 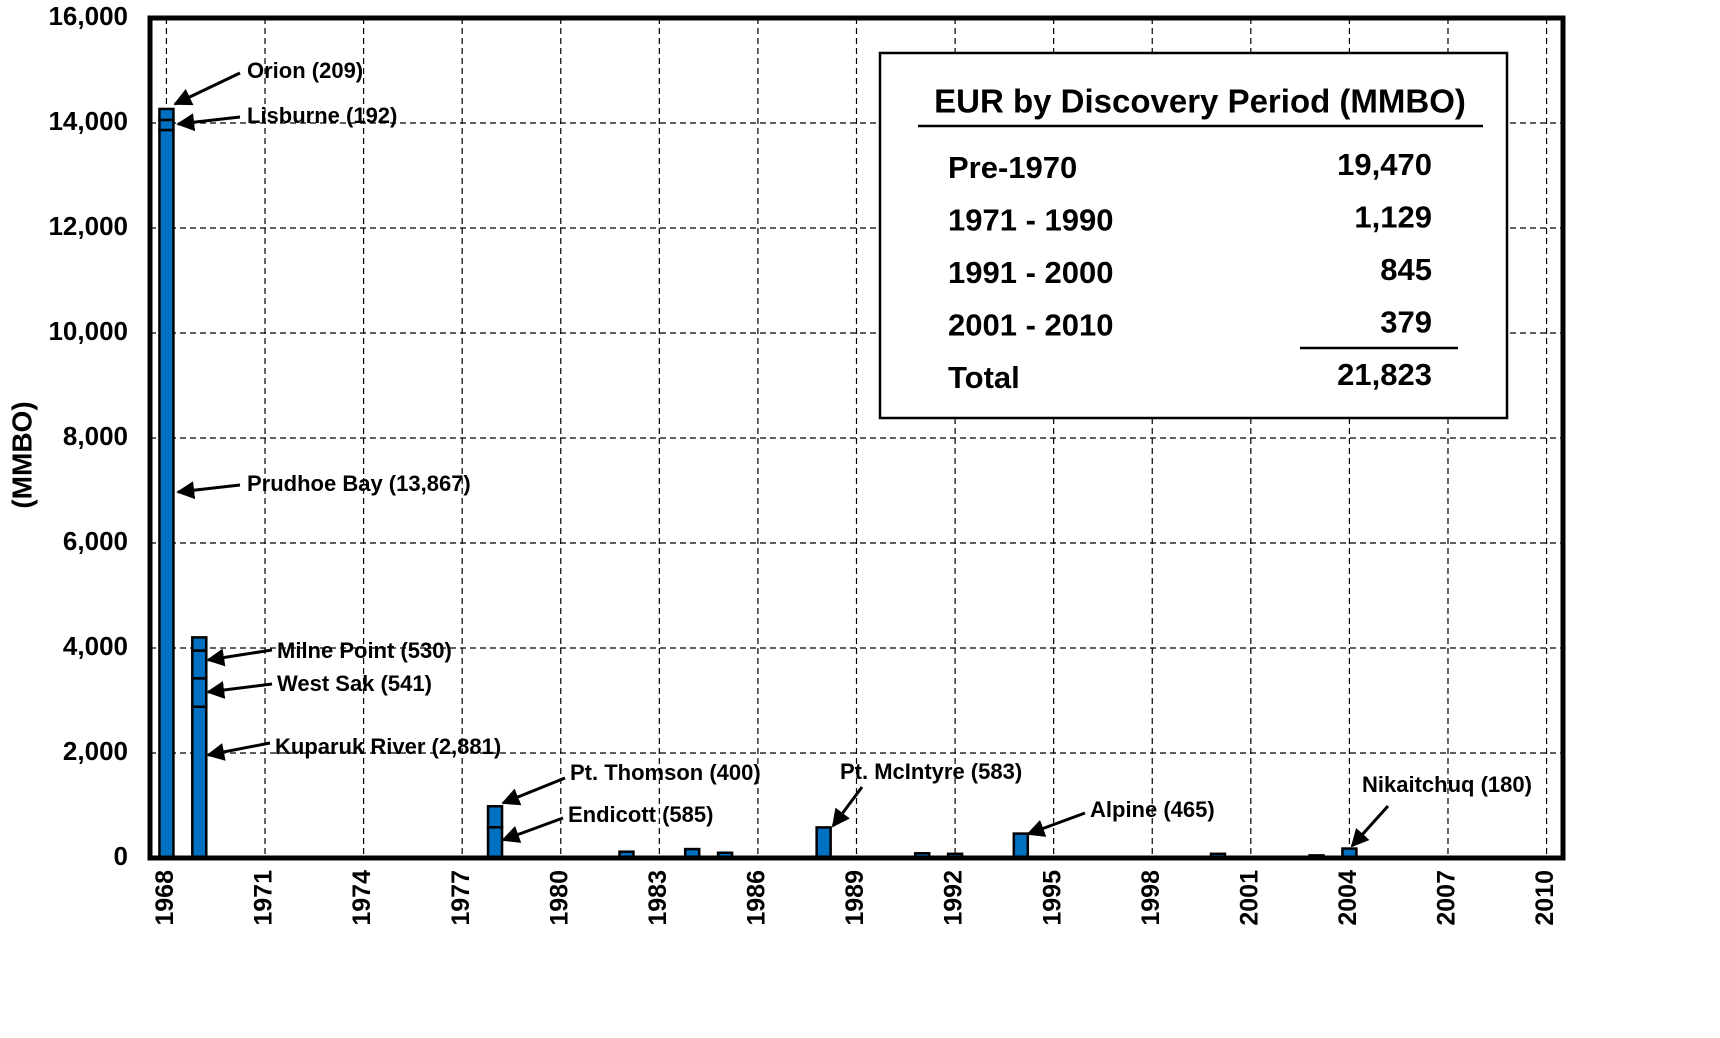 I want to click on annotation: Lisburne (192), so click(x=322, y=115).